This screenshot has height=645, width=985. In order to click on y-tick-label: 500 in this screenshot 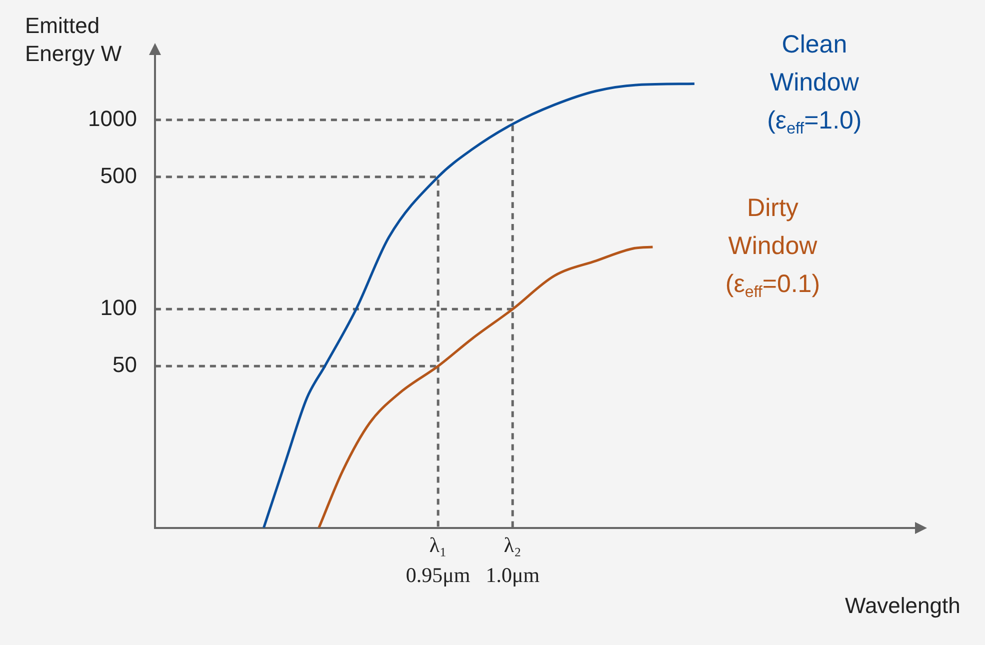, I will do `click(118, 175)`.